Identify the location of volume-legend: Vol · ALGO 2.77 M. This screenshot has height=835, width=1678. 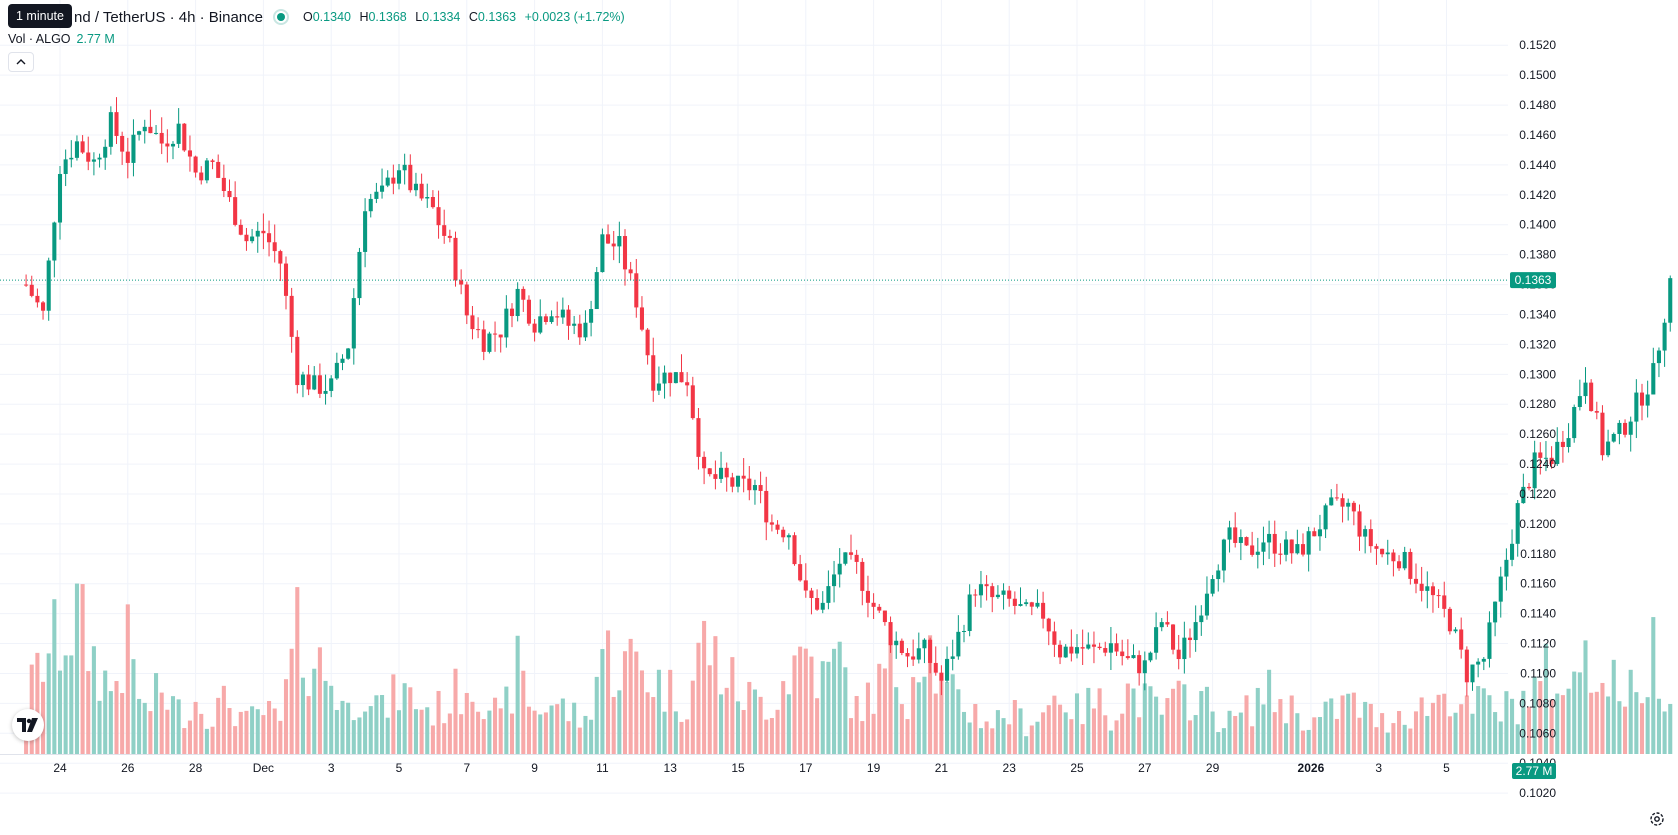
(61, 39).